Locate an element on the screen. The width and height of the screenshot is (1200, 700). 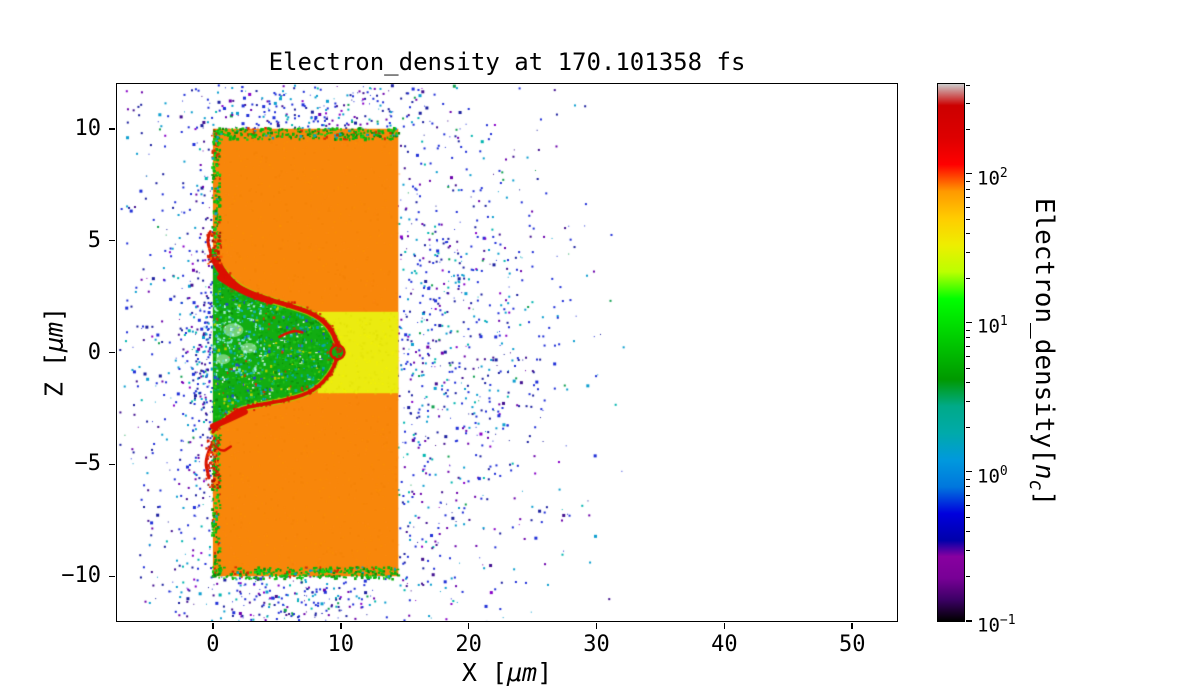
x-axis-unit: μm is located at coordinates (522, 672).